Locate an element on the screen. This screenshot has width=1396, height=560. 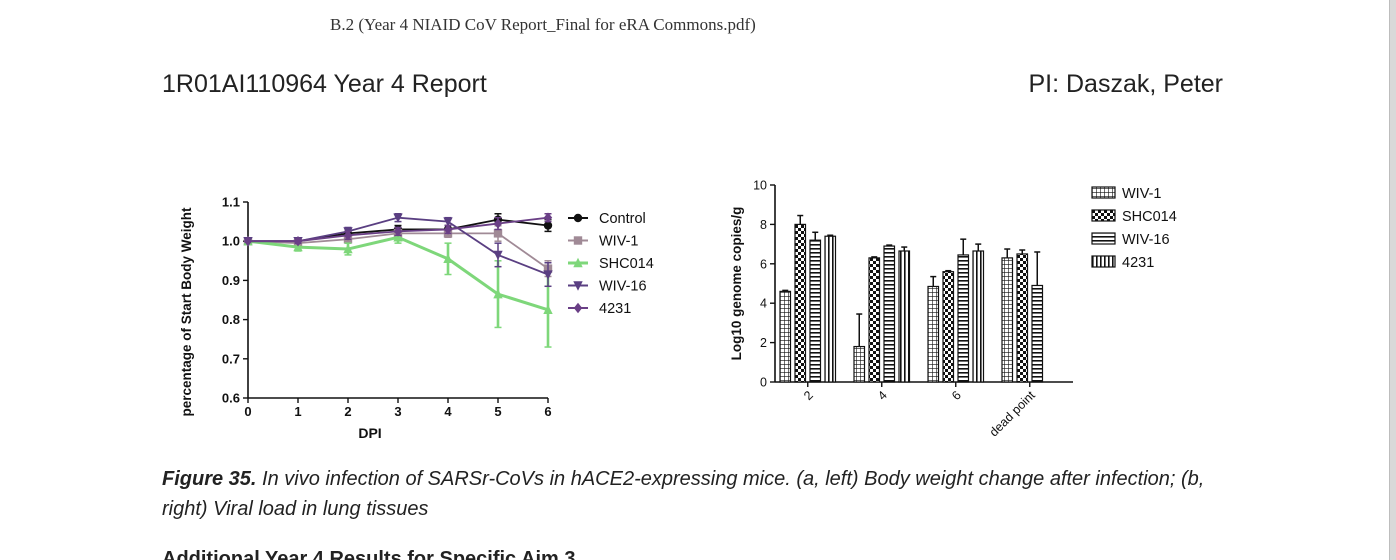
x-axis-title: DPI is located at coordinates (369, 433).